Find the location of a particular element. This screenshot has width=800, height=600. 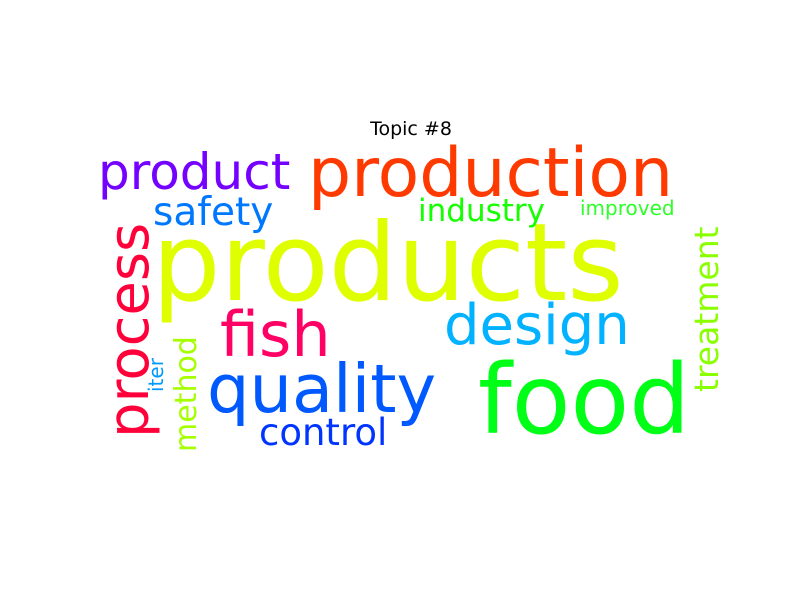

word-safety: safety is located at coordinates (213, 212).